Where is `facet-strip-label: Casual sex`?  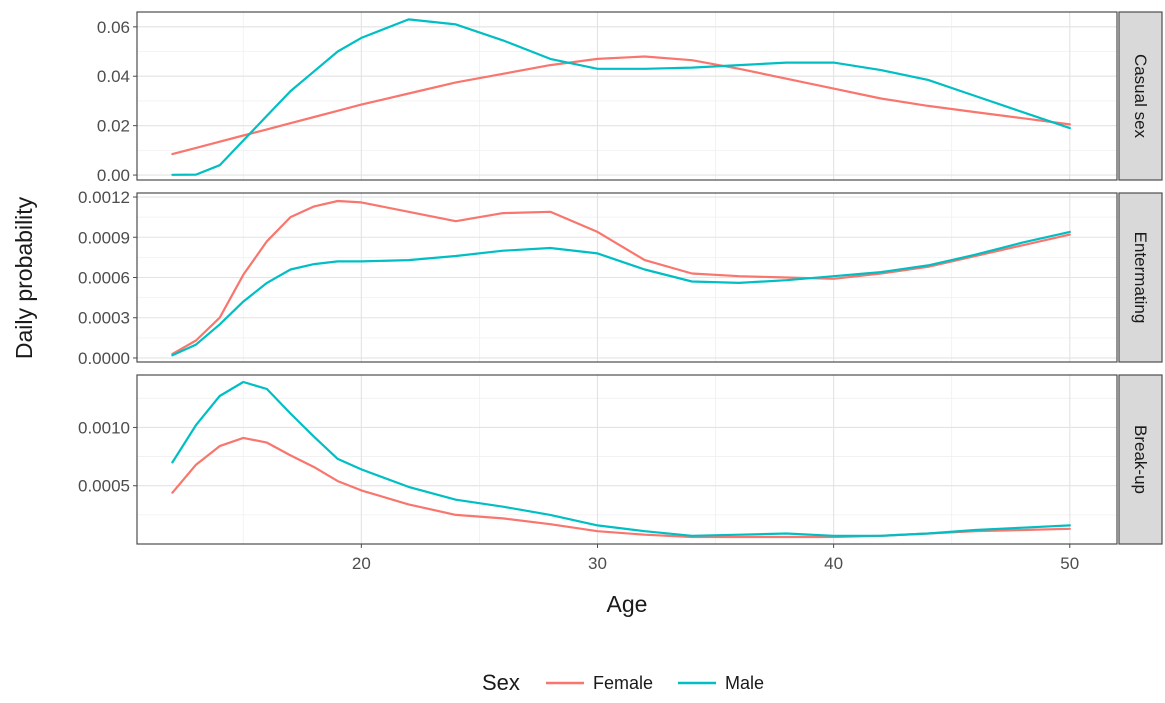 facet-strip-label: Casual sex is located at coordinates (1140, 96).